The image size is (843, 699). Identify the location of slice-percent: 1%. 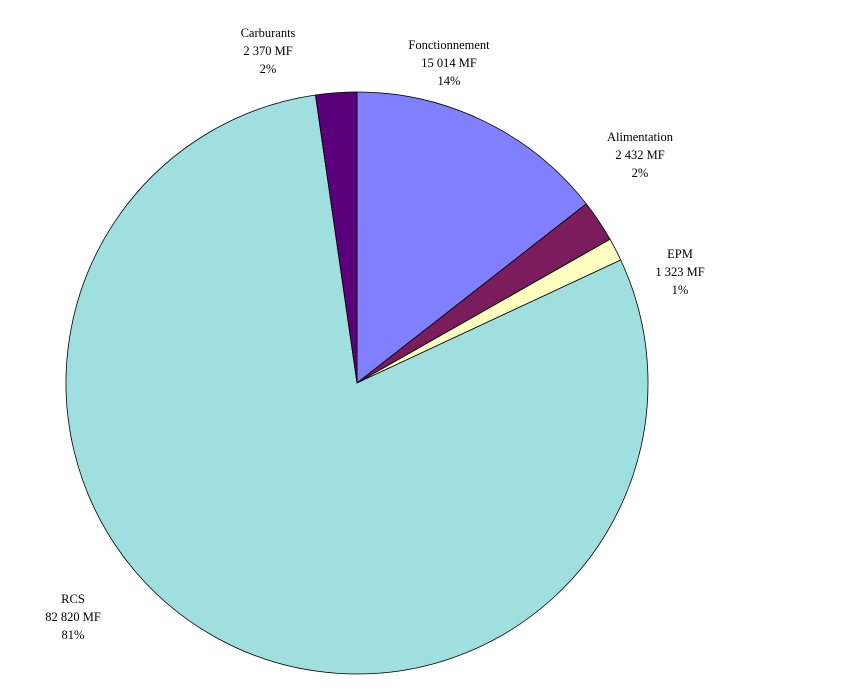
(680, 290).